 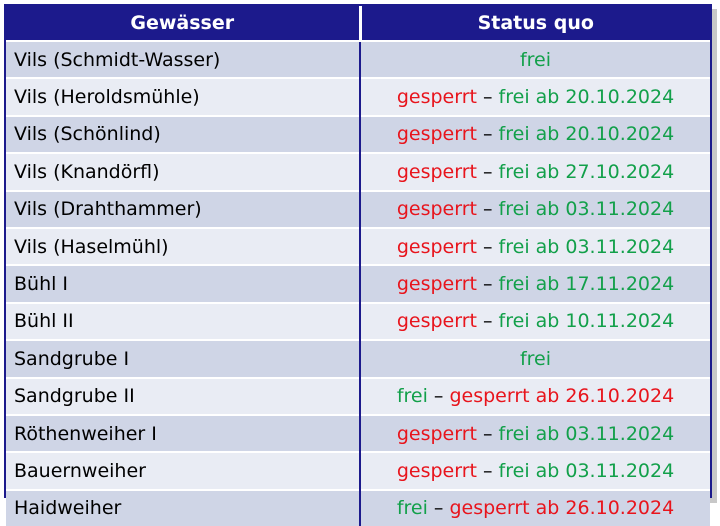 What do you see at coordinates (183, 433) in the screenshot?
I see `water-name: Röthenweiher I` at bounding box center [183, 433].